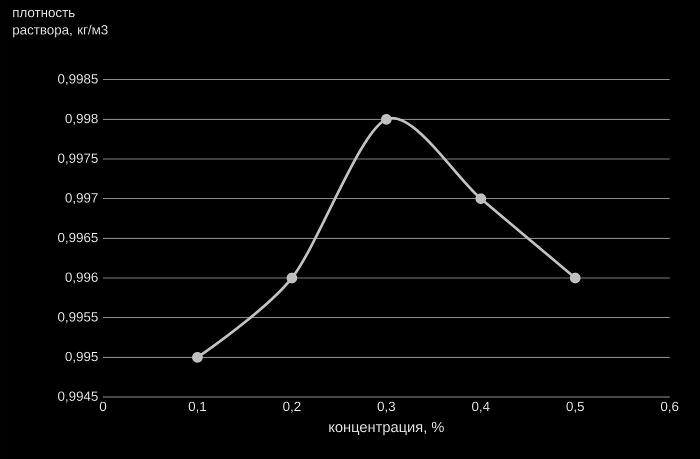 The image size is (700, 459). Describe the element at coordinates (669, 407) in the screenshot. I see `x-tick-label: 0,6` at that location.